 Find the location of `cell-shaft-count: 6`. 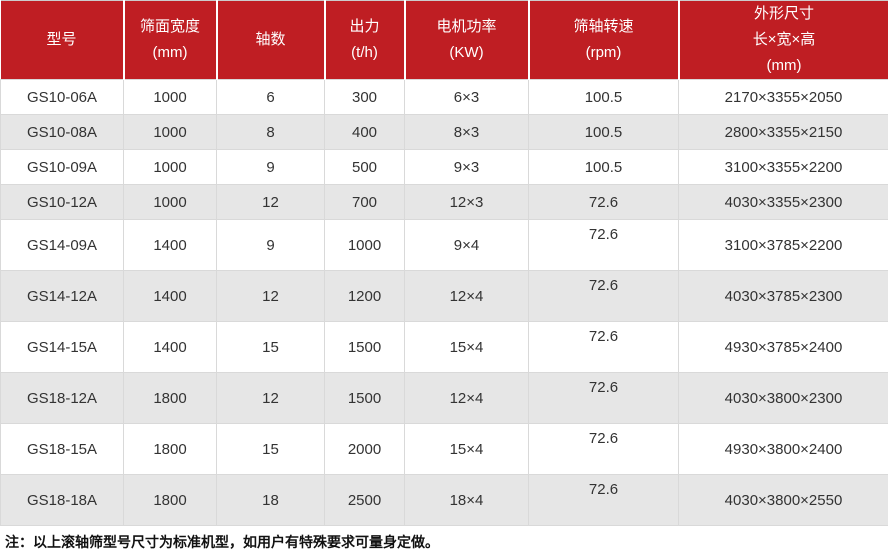

cell-shaft-count: 6 is located at coordinates (270, 97).